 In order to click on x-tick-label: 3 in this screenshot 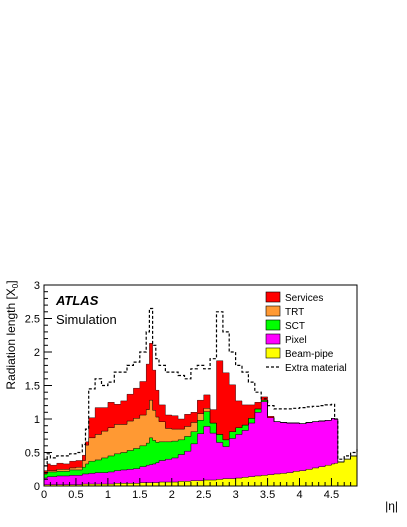, I will do `click(236, 495)`.